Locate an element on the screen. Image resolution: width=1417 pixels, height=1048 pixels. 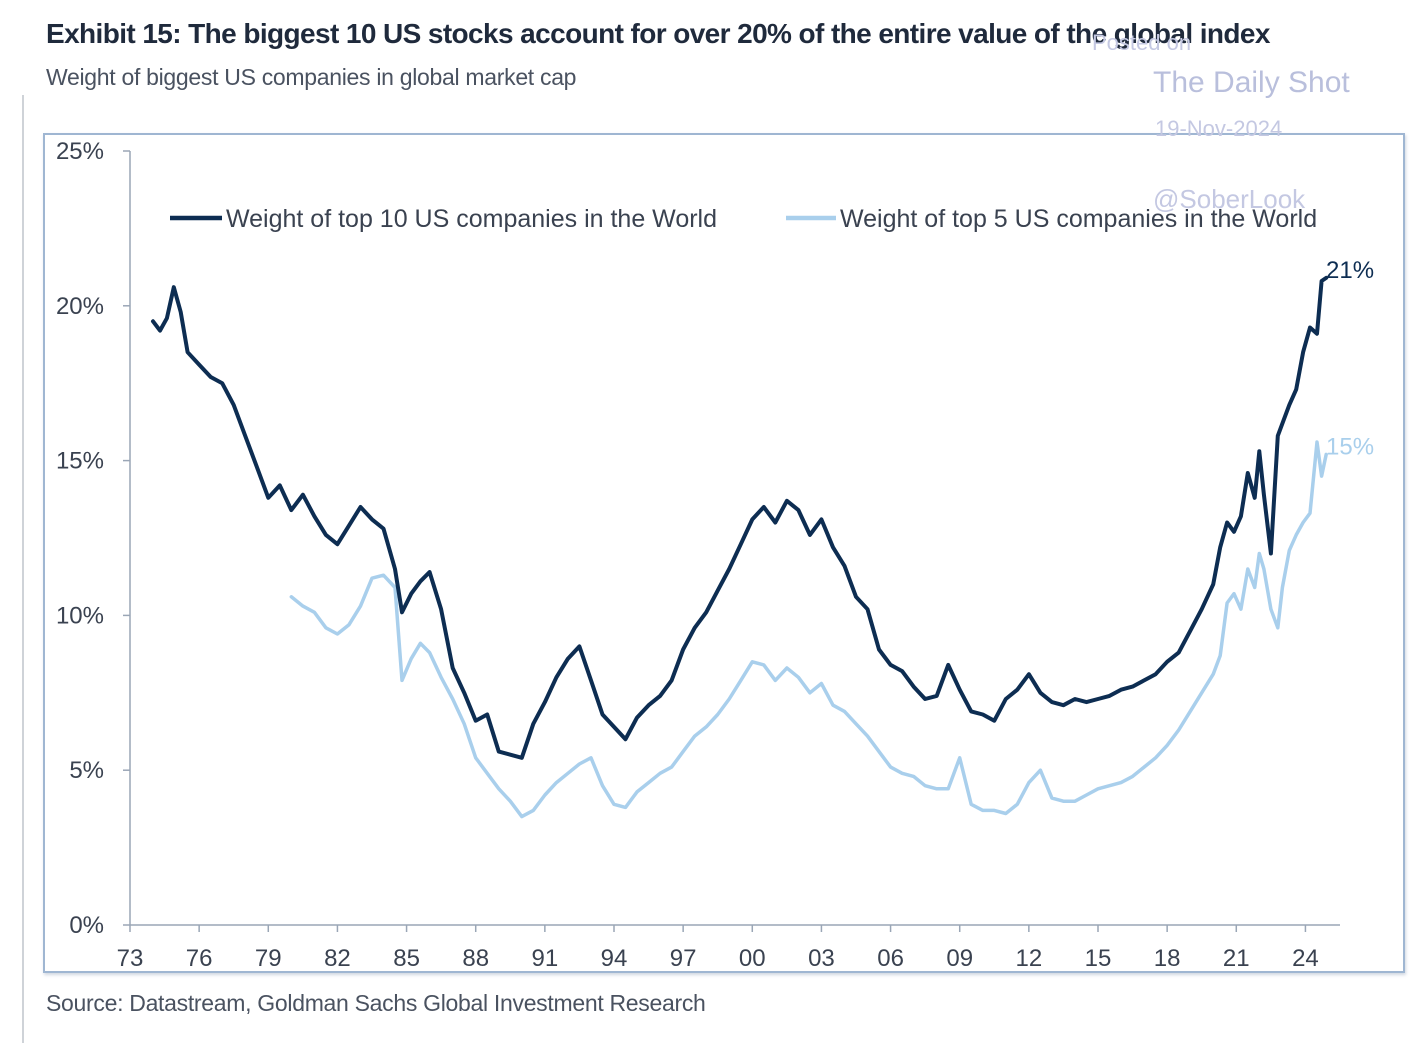
x-tick-label: 15 is located at coordinates (1098, 958).